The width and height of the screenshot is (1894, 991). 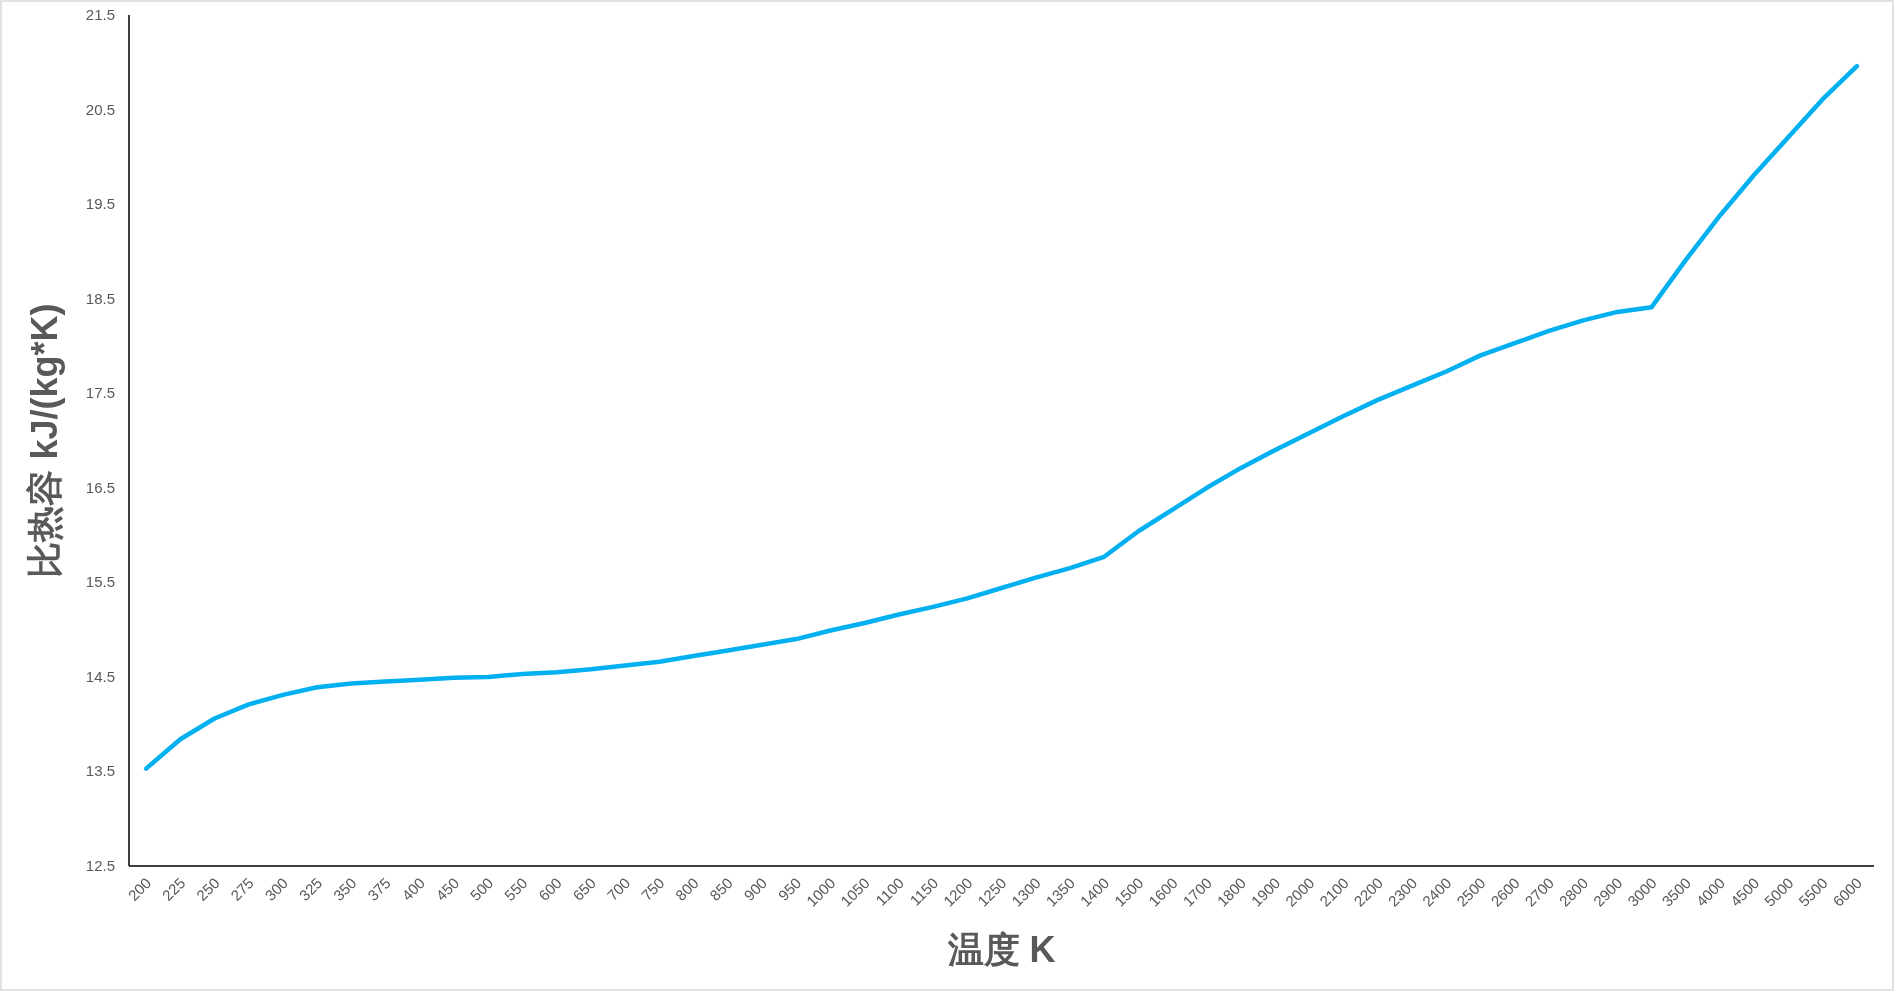 I want to click on x-tick-label: 600, so click(x=550, y=889).